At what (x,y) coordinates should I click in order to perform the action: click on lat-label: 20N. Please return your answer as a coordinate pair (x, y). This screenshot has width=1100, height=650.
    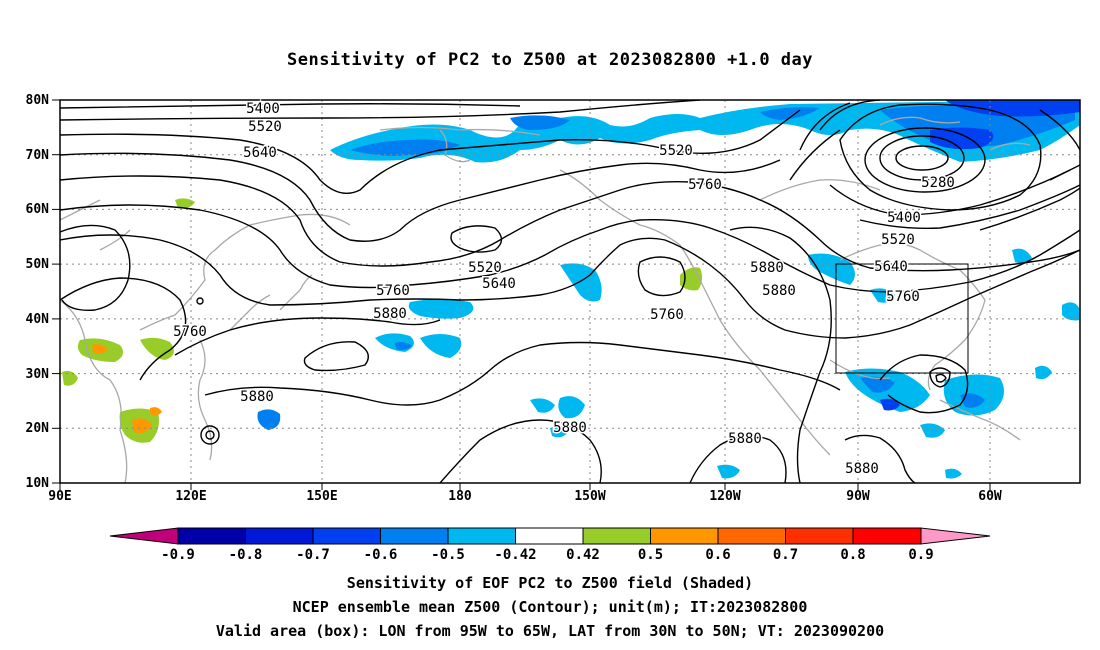
    Looking at the image, I should click on (38, 428).